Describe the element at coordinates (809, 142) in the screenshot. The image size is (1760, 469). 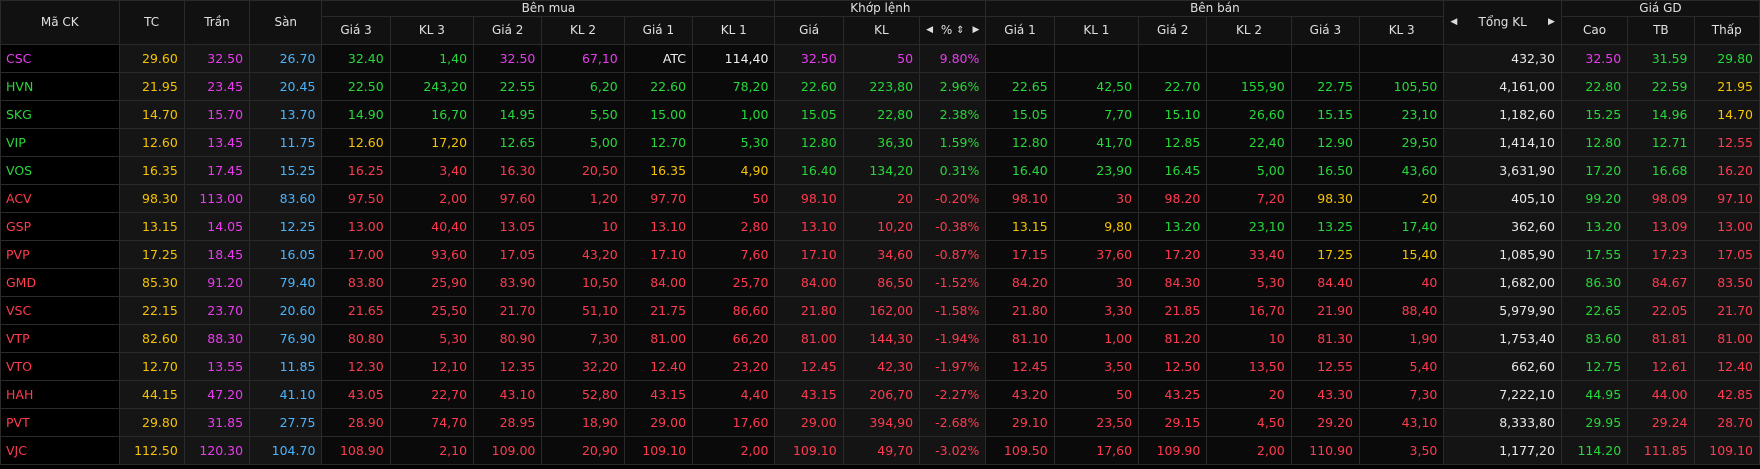
I see `match-price-cell: 12.80` at that location.